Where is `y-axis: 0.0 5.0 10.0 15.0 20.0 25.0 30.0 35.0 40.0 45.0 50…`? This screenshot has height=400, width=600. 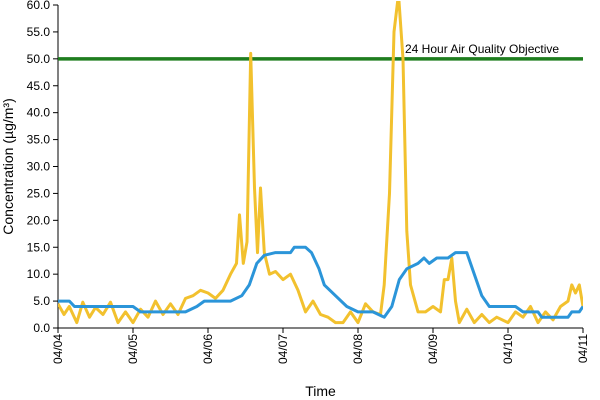 y-axis: 0.0 5.0 10.0 15.0 20.0 25.0 30.0 35.0 40.0 45.0 50… is located at coordinates (43, 167).